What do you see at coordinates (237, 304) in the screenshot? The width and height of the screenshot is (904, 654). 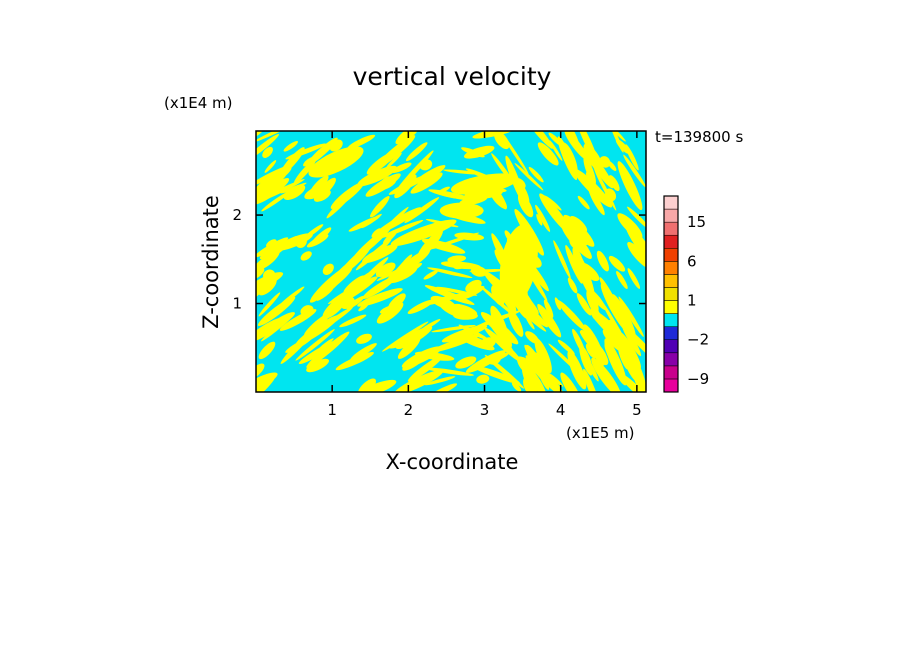 I see `y-tick-label: 1` at bounding box center [237, 304].